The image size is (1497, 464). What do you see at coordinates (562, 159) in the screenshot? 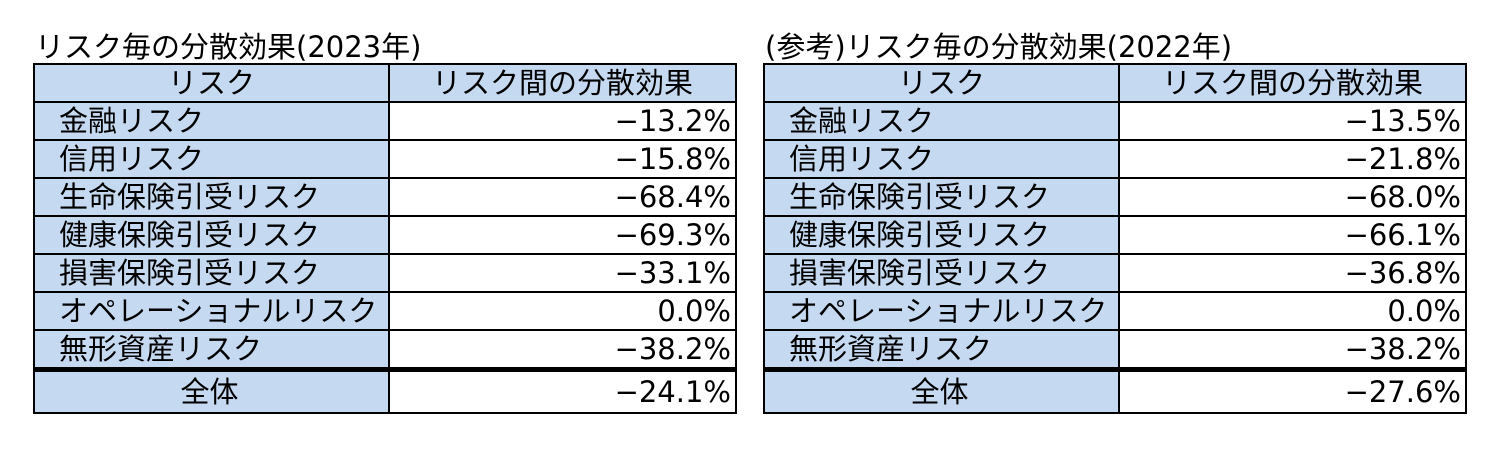
I see `risk-value: −15.8%` at bounding box center [562, 159].